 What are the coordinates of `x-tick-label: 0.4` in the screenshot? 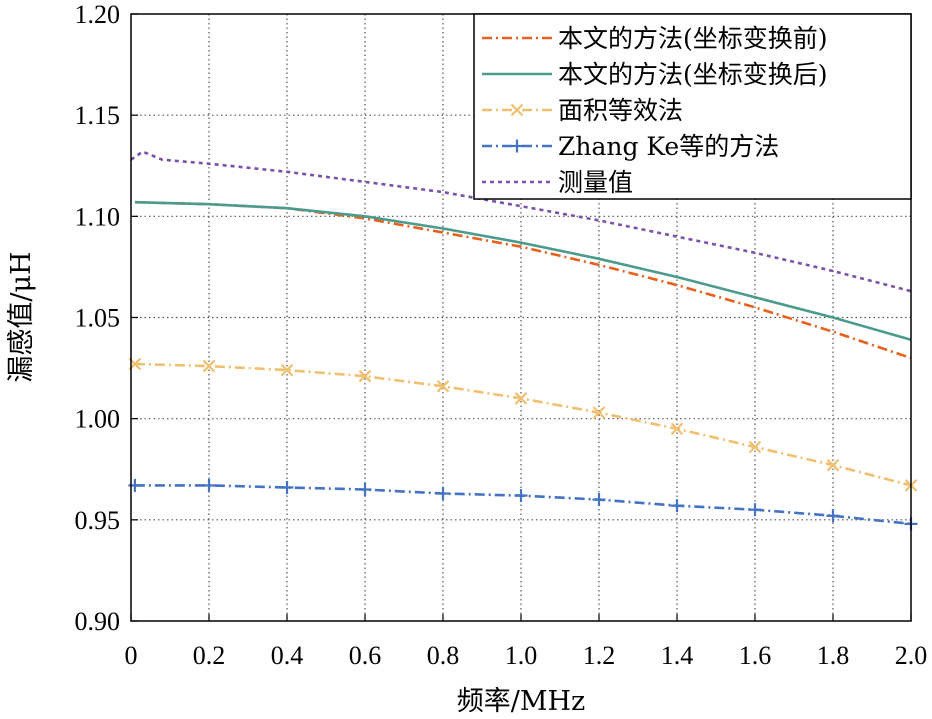 It's located at (287, 655).